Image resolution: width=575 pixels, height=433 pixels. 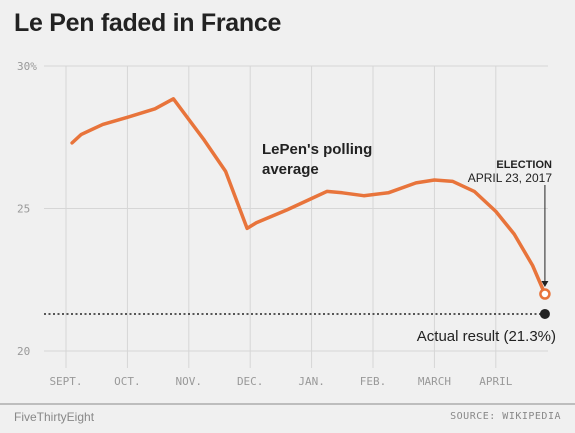 I want to click on y-axis-ticks: 20 25 30%, so click(x=27, y=209).